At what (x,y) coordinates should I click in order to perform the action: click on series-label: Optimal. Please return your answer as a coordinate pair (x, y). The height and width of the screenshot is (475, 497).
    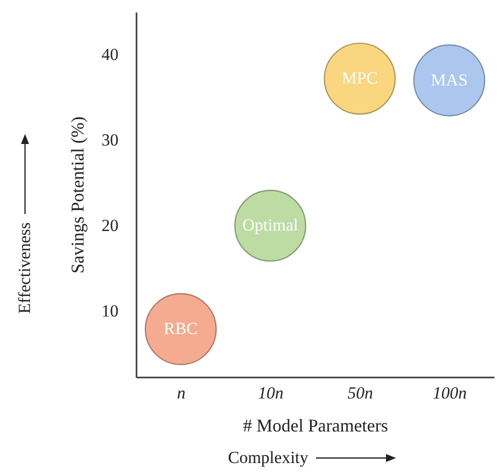
    Looking at the image, I should click on (270, 225).